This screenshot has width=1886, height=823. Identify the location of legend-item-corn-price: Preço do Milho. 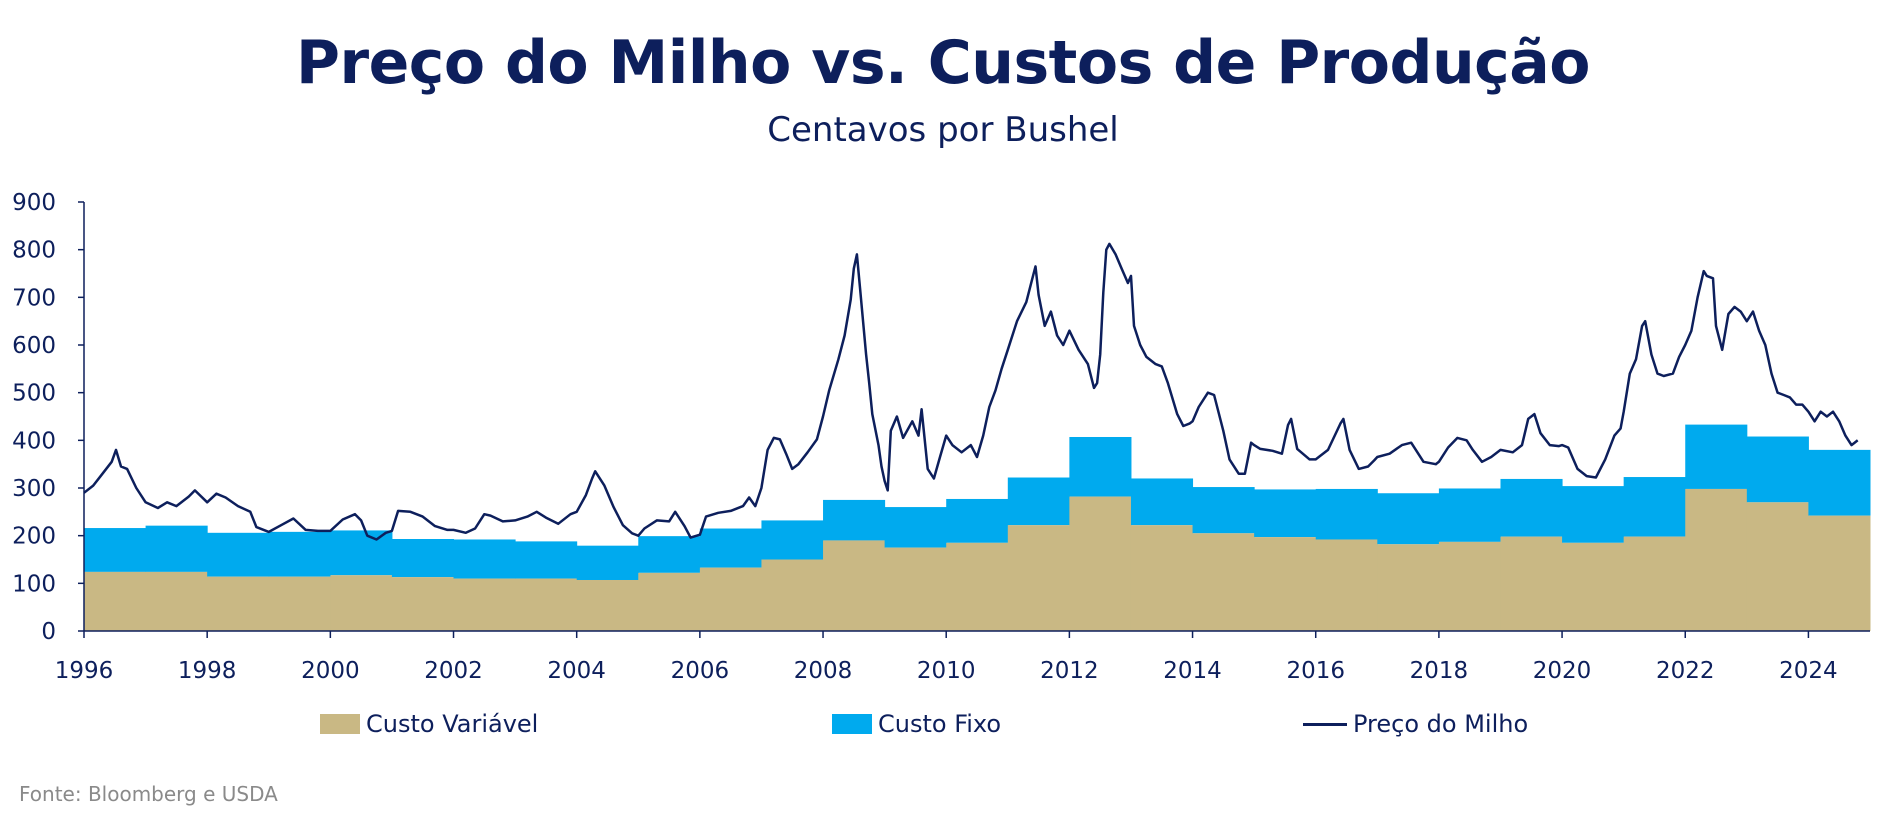
(1415, 724).